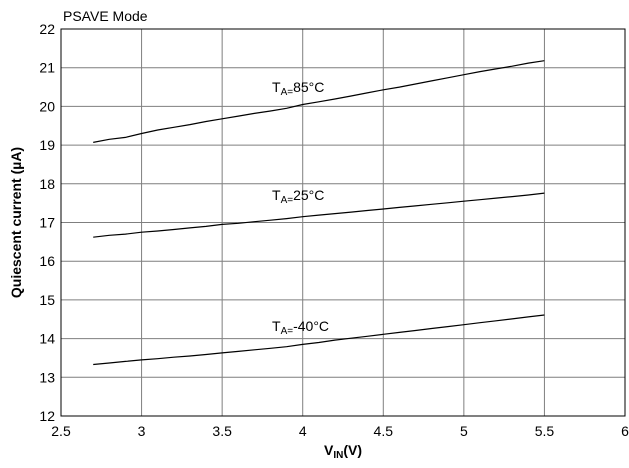 The width and height of the screenshot is (629, 468). What do you see at coordinates (300, 327) in the screenshot?
I see `series-label: TA=-40°C` at bounding box center [300, 327].